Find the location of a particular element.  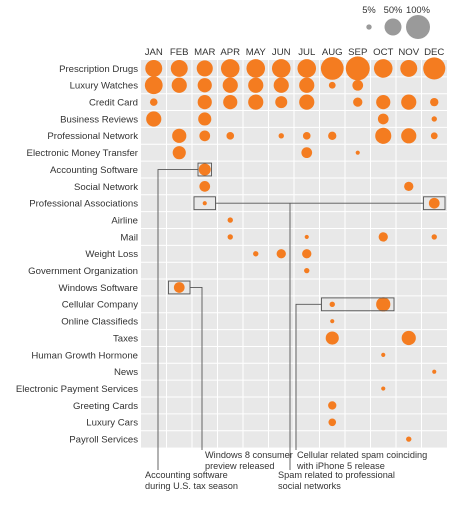

month-label: JUL is located at coordinates (307, 52).